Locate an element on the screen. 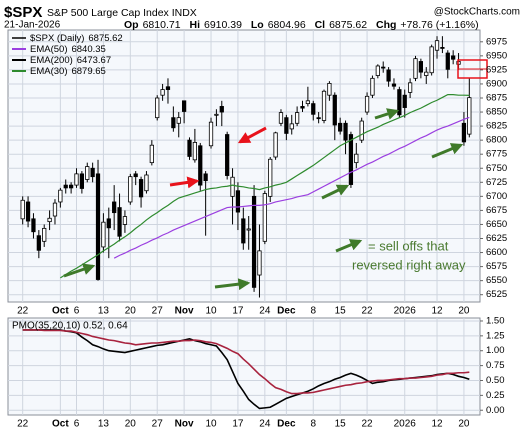 The width and height of the screenshot is (524, 430). symbol: $SPX is located at coordinates (23, 12).